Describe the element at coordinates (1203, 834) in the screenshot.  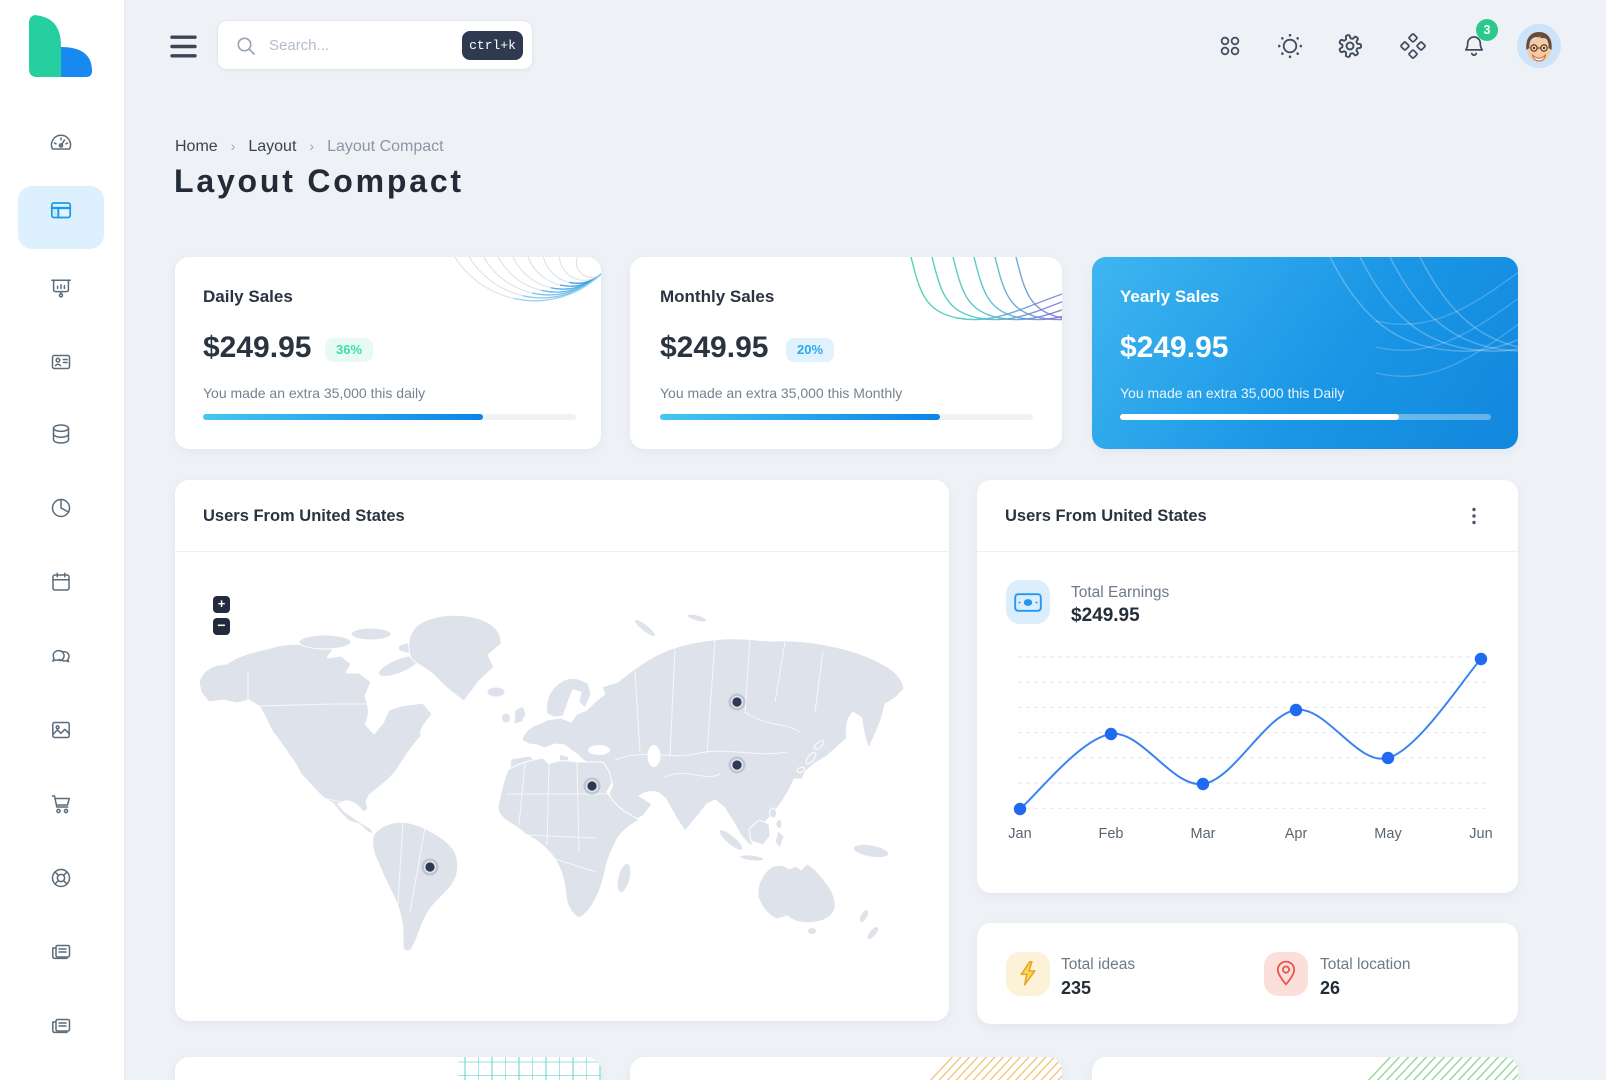
I see `svg-text: Mar` at that location.